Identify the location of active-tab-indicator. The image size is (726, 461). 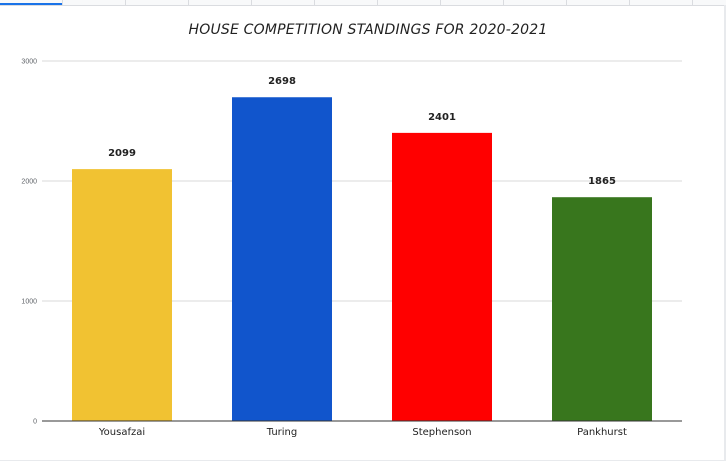
(31, 4).